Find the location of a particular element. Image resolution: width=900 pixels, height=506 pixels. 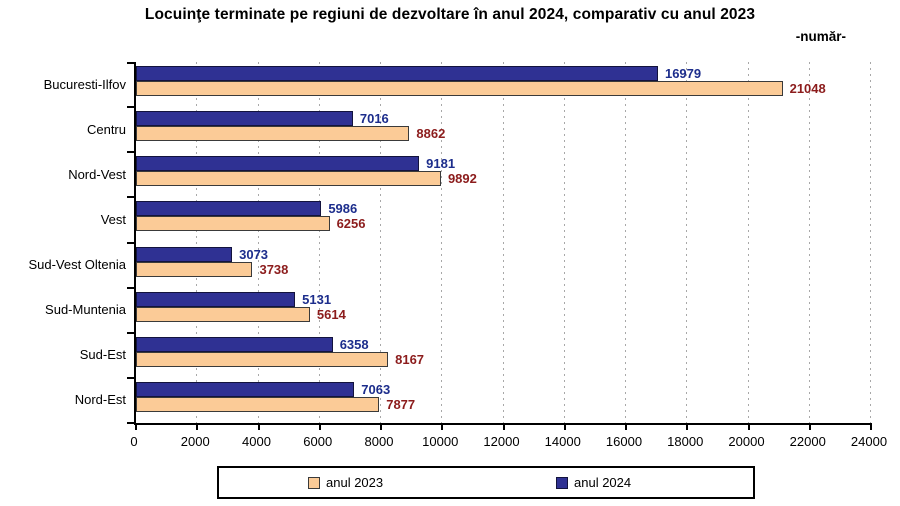

value-label-anul-2024-centru: 7016 is located at coordinates (374, 119).